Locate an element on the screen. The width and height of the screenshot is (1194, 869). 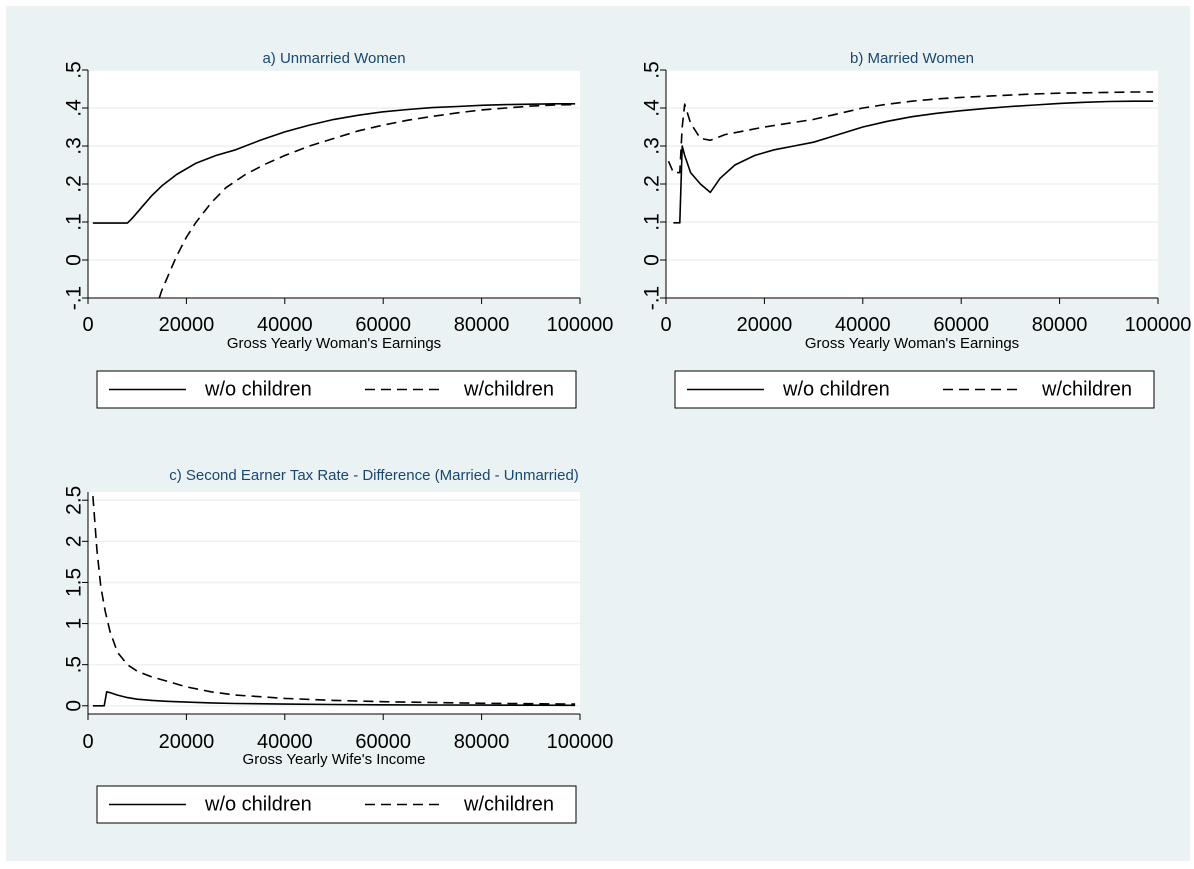
y-tick-label: 2.5 is located at coordinates (74, 500).